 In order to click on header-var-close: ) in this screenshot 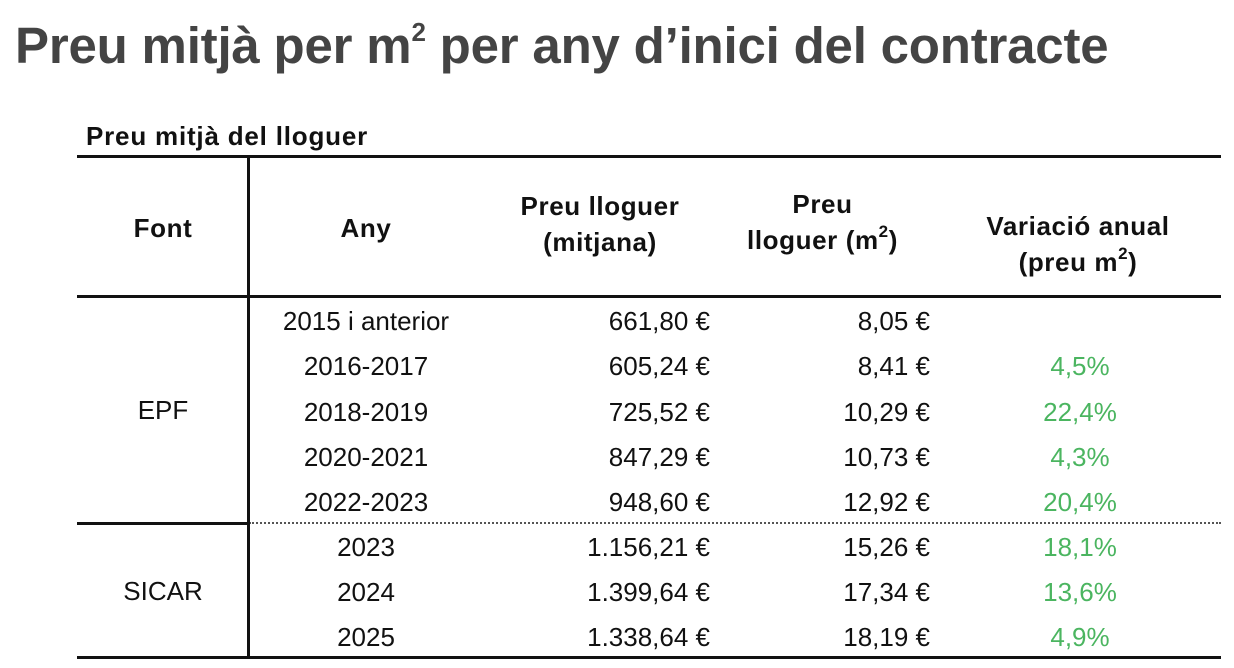, I will do `click(1133, 262)`.